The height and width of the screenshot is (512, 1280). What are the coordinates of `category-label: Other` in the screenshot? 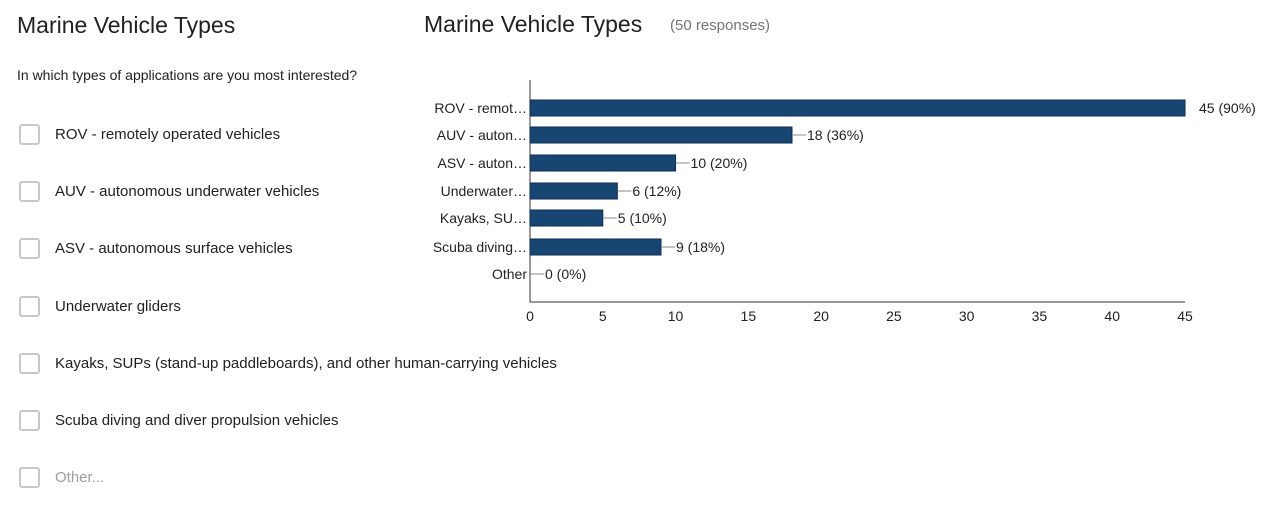 It's located at (509, 274).